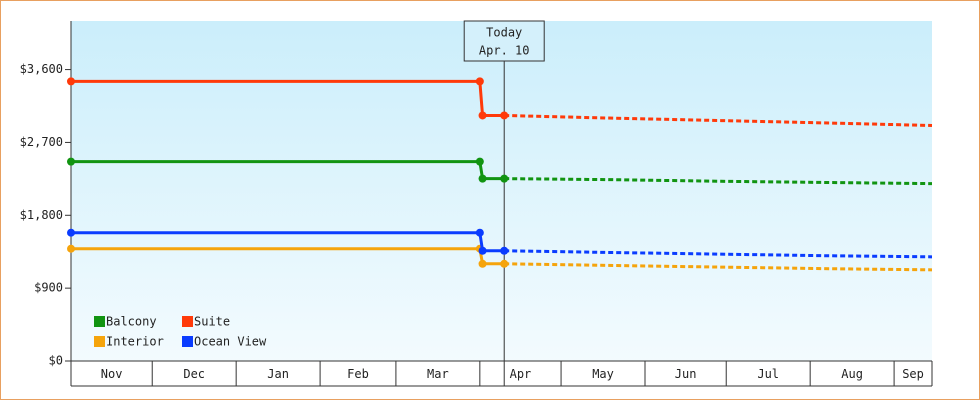  I want to click on legend-label: Interior, so click(135, 342).